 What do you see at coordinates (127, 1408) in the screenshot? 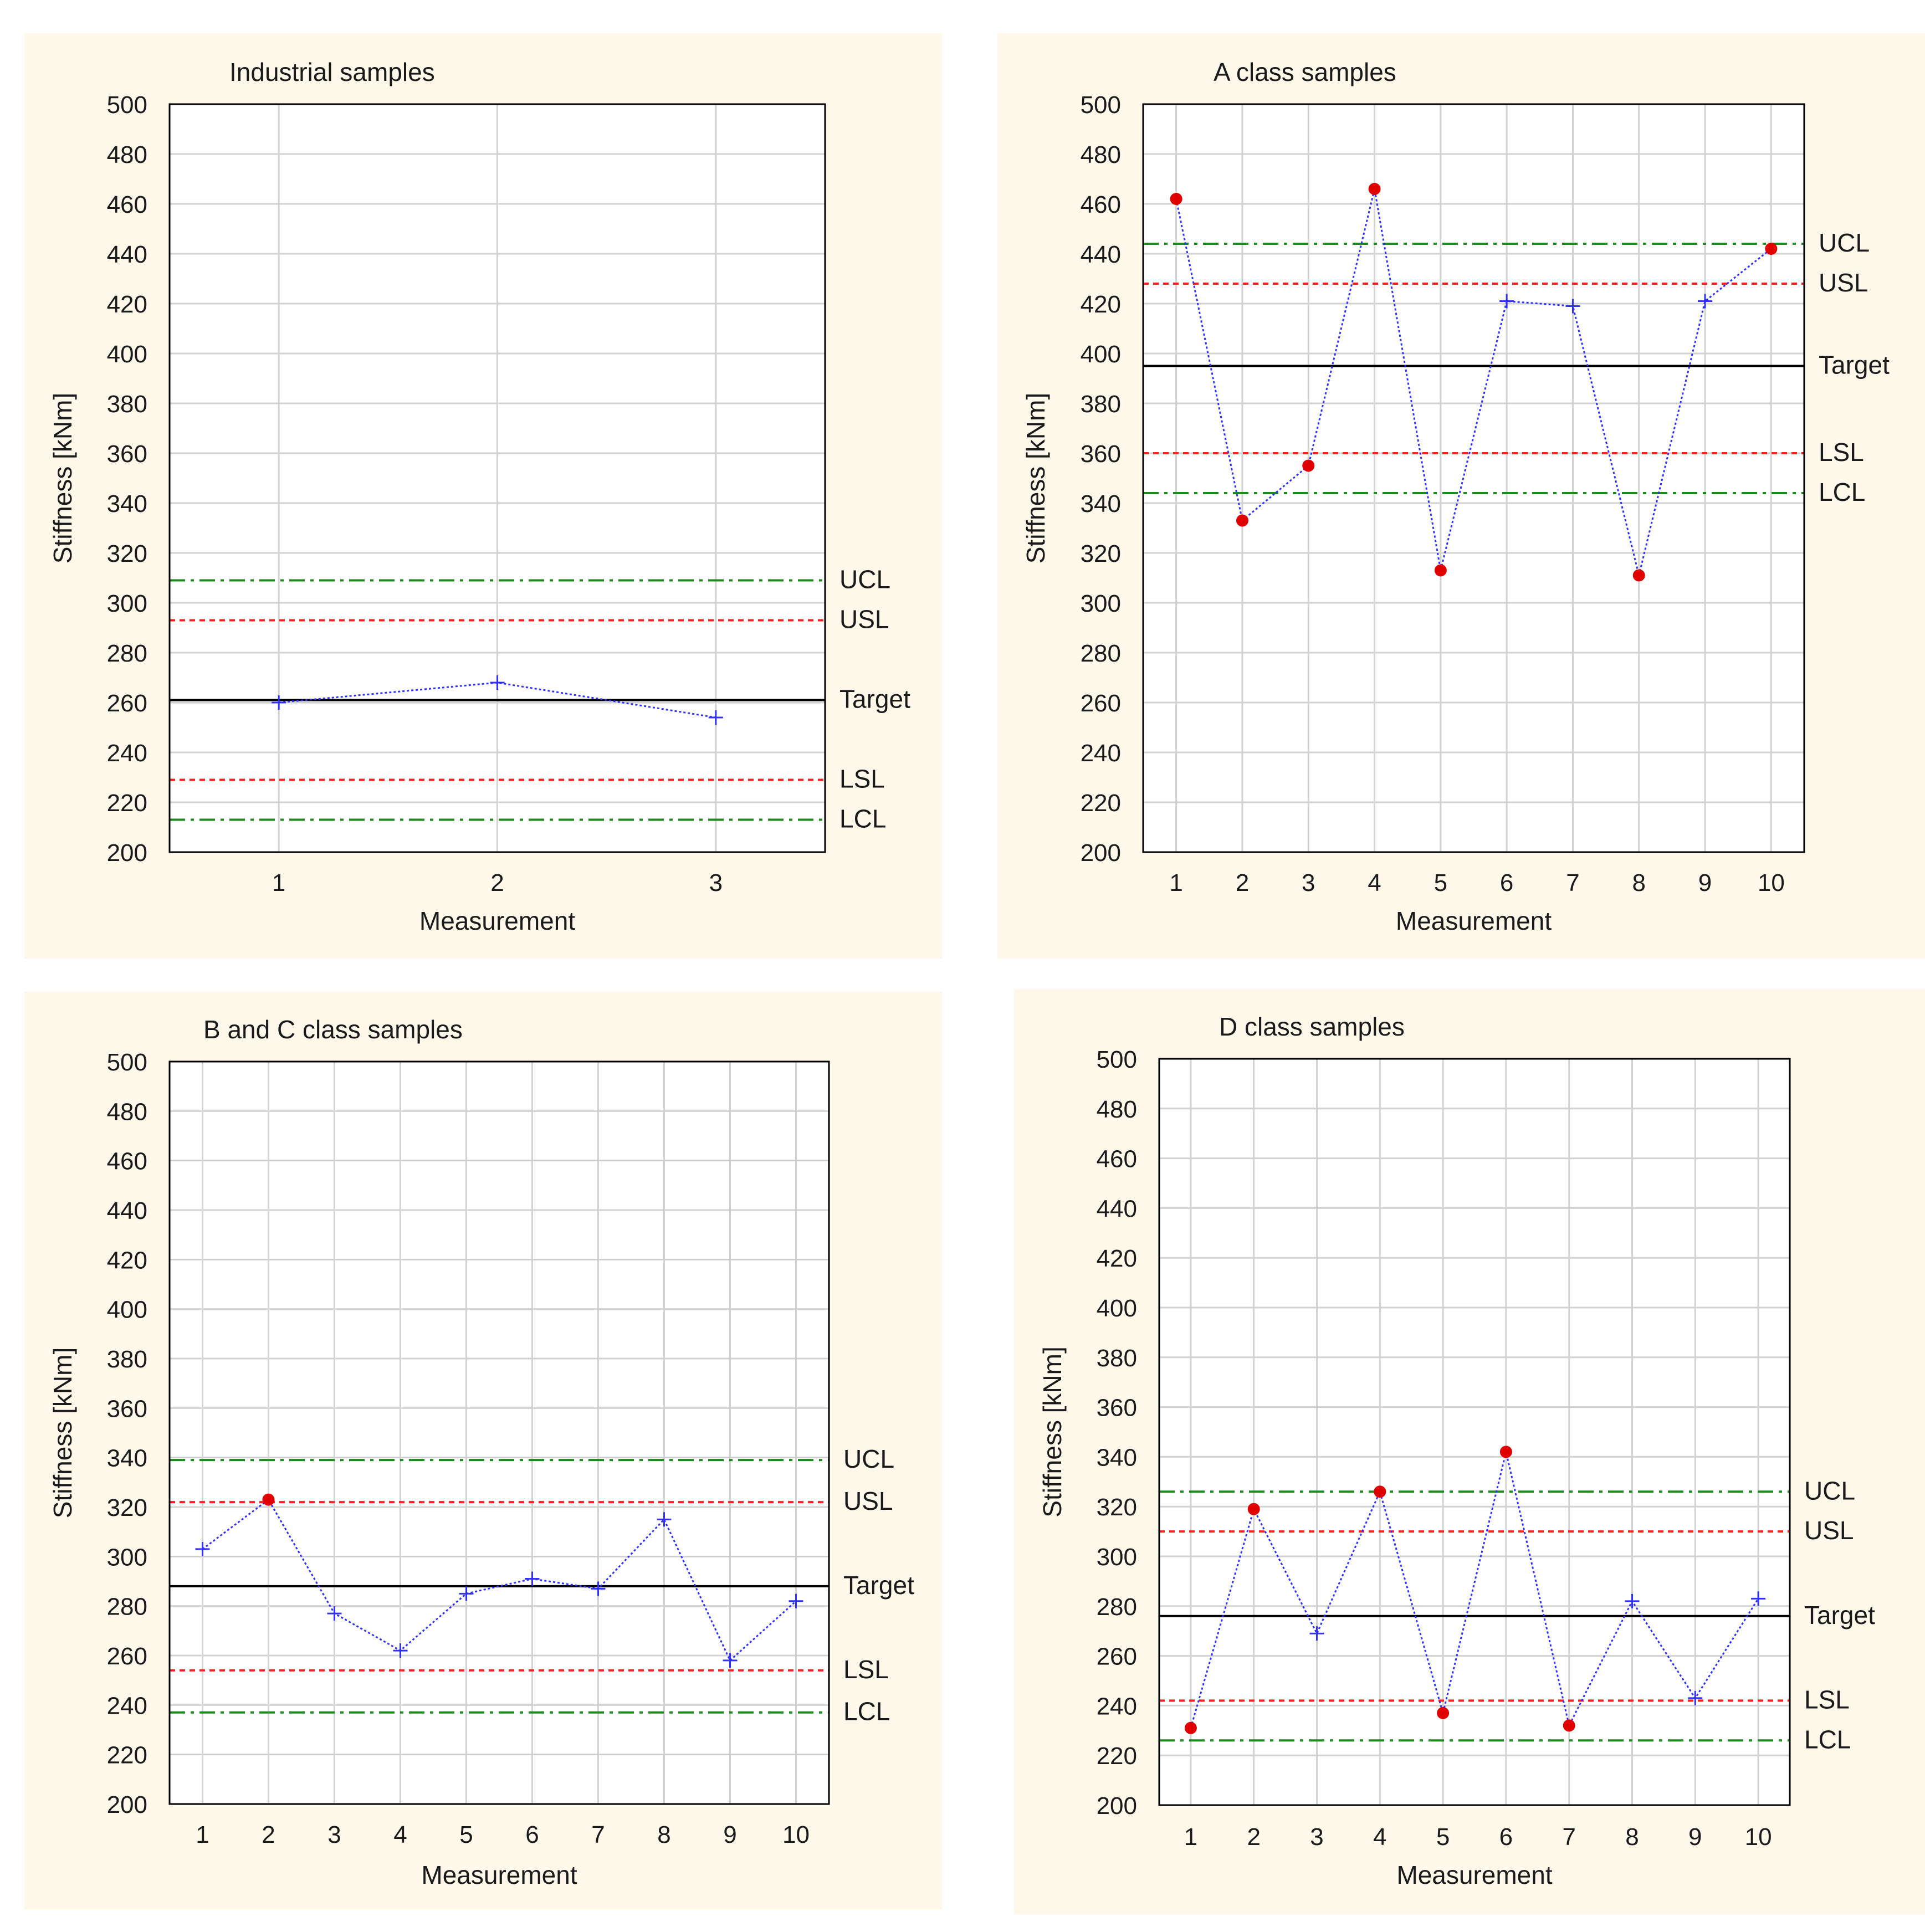
I see `y-tick-label: 360` at bounding box center [127, 1408].